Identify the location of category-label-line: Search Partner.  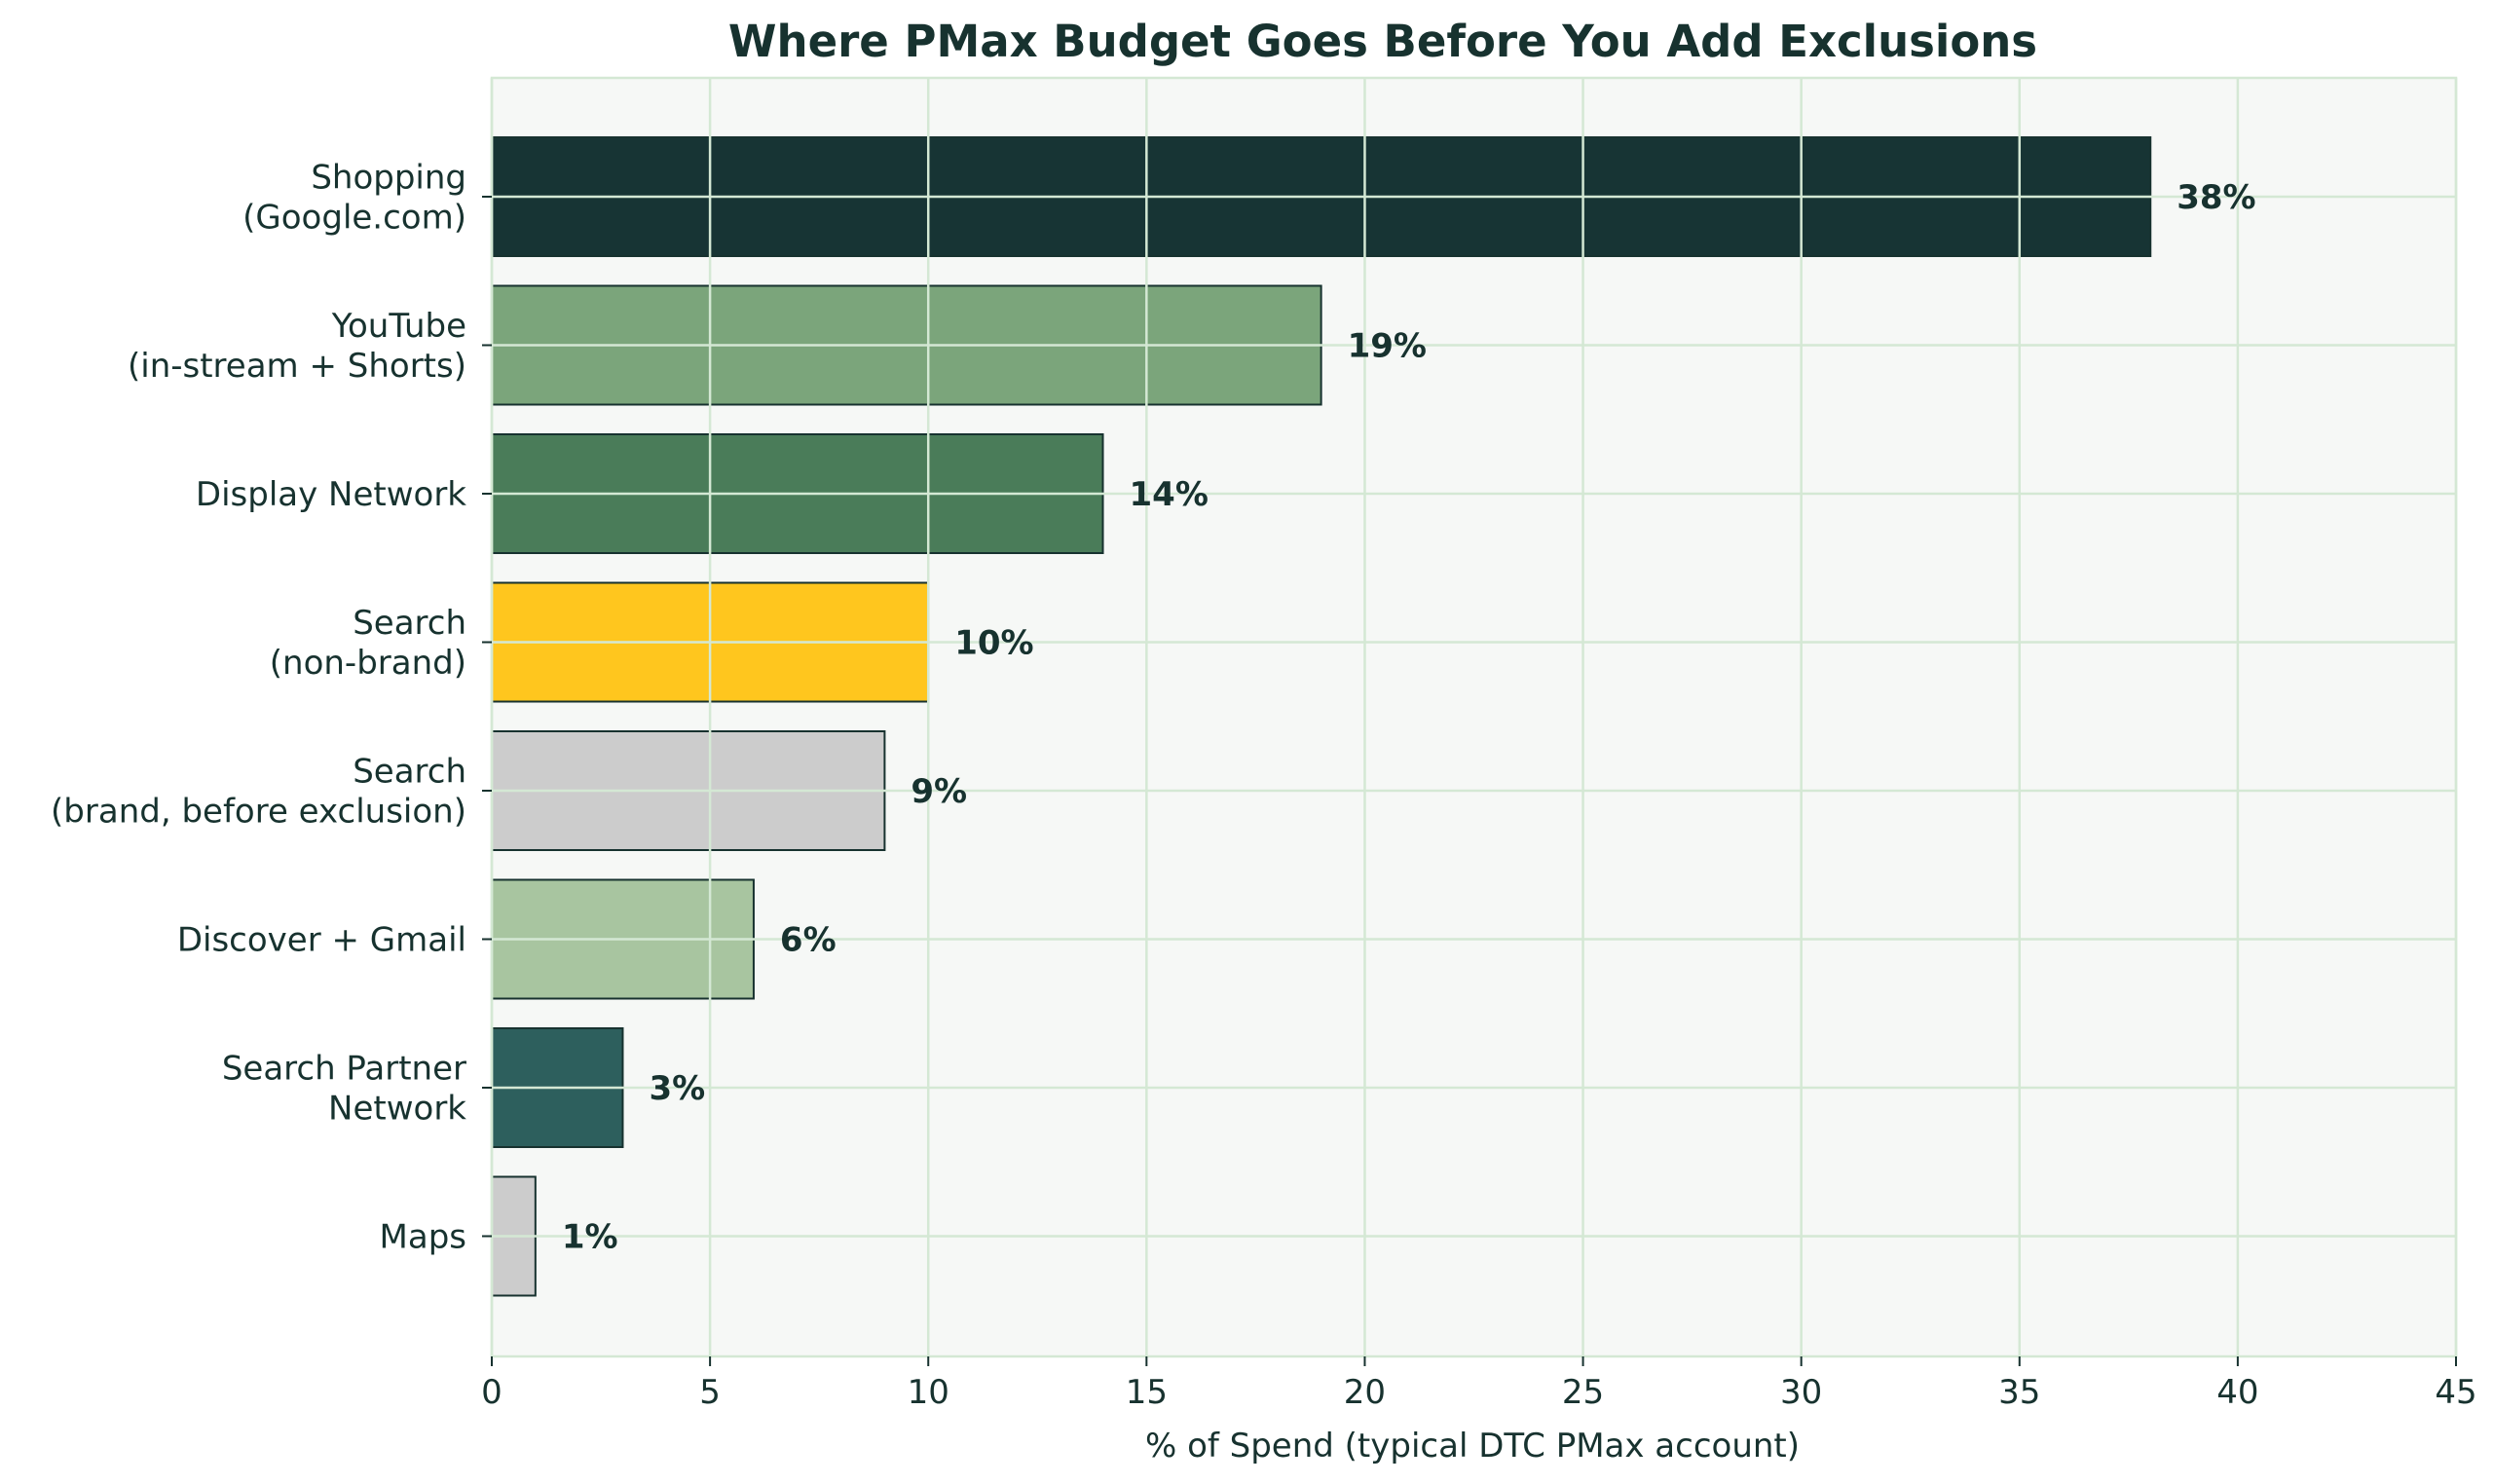
(344, 1069).